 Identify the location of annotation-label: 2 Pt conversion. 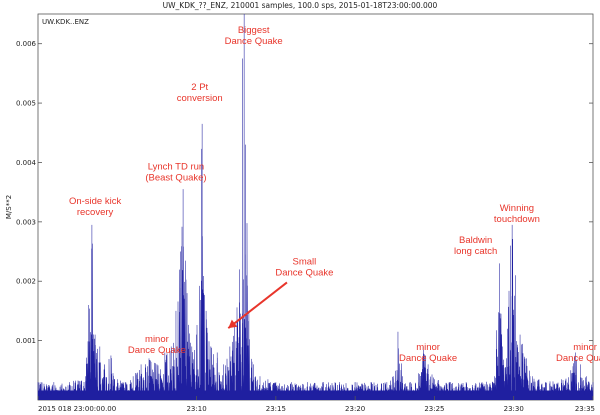
(200, 93).